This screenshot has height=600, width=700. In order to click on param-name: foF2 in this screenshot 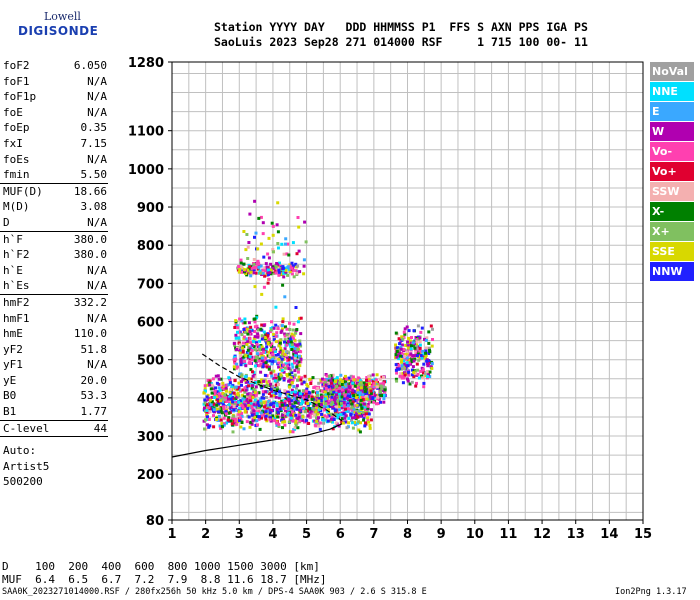, I will do `click(16, 65)`.